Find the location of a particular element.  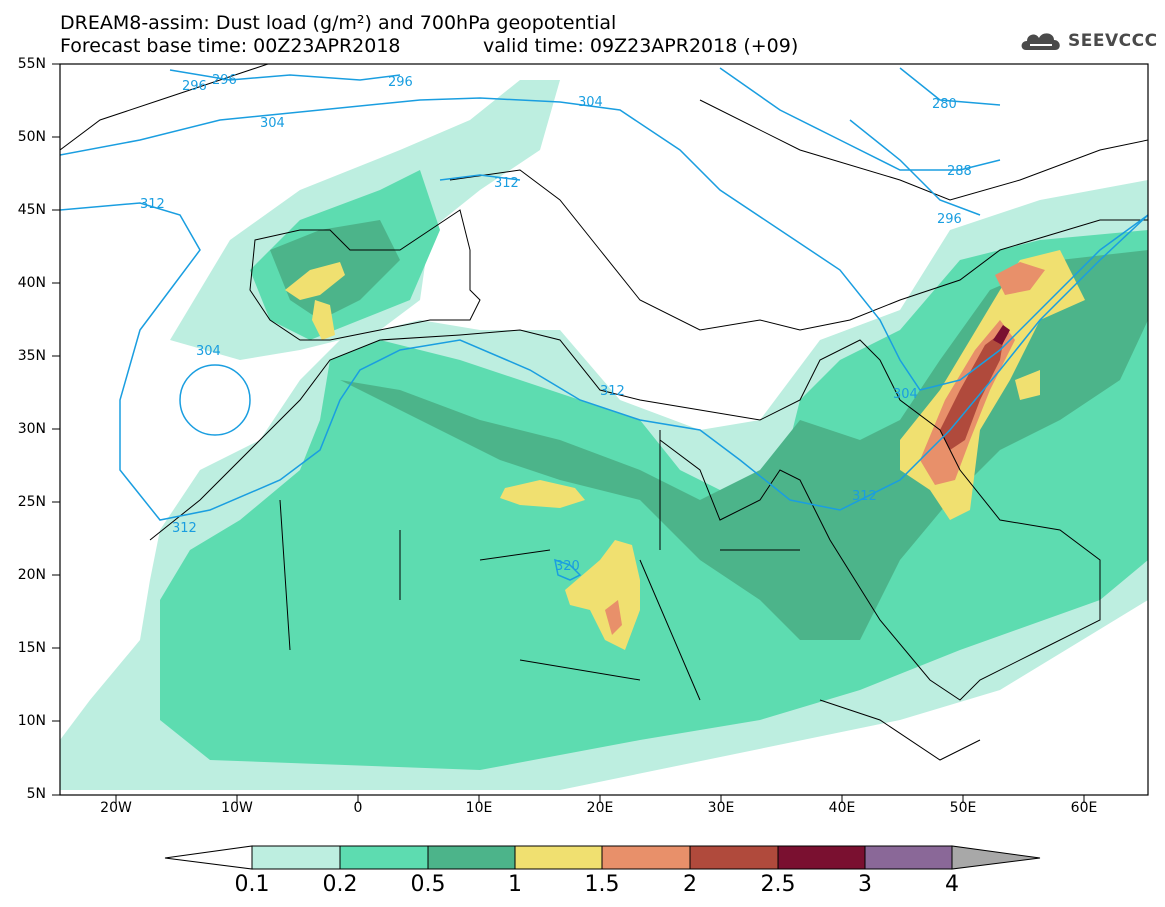

dust-region-yellow-gulf is located at coordinates (1027, 385).